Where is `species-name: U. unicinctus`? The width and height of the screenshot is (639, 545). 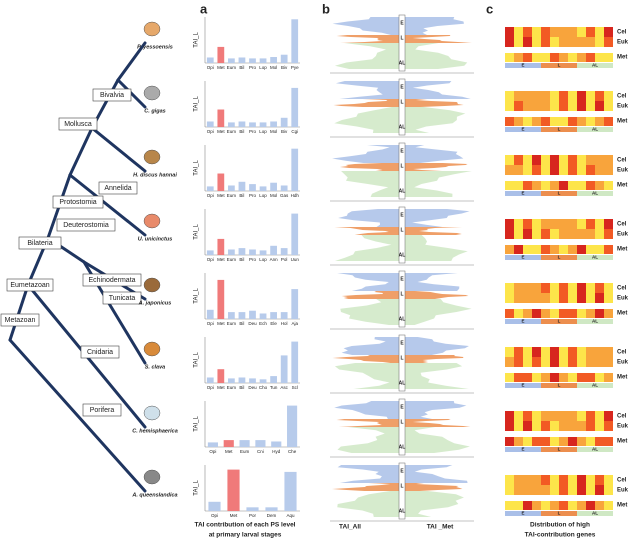
species-name: U. unicinctus is located at coordinates (155, 239).